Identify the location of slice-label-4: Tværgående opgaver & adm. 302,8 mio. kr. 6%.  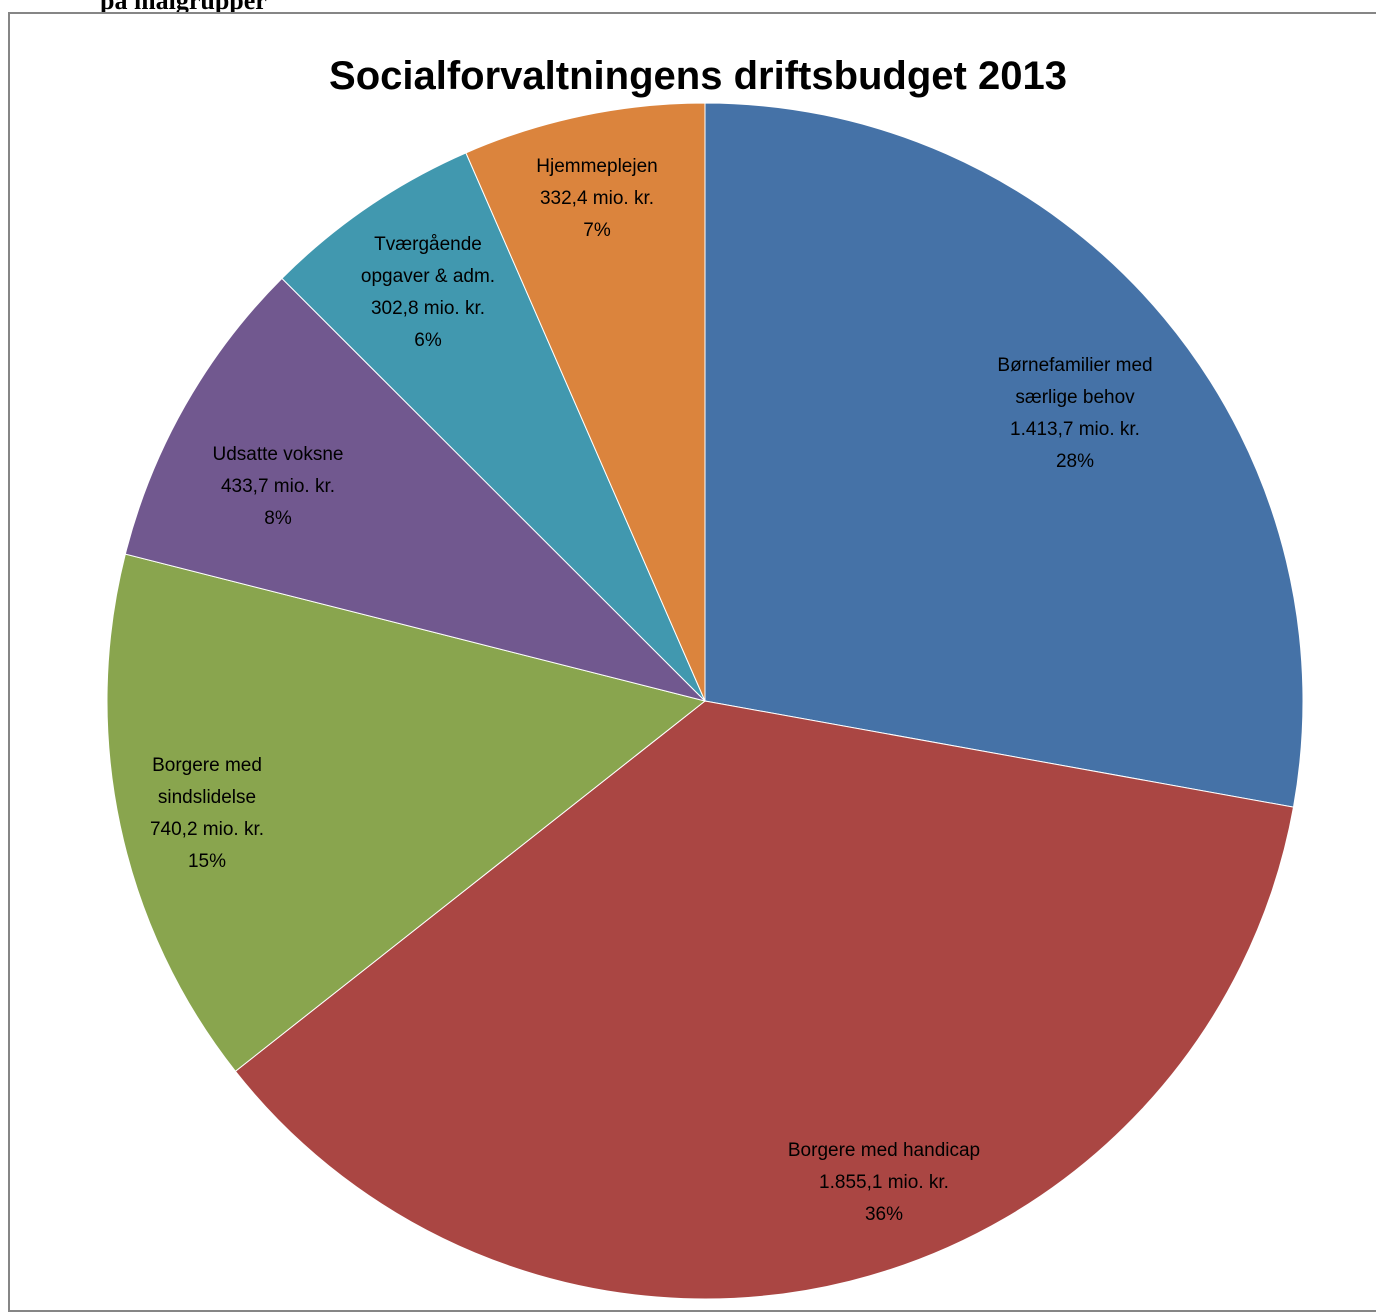
(428, 292).